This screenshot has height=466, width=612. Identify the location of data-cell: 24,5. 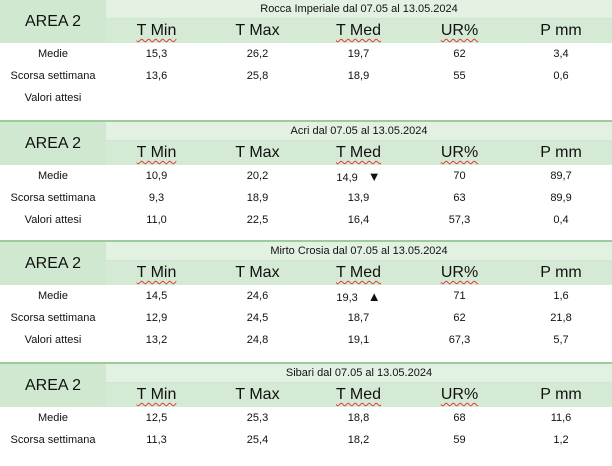
(257, 318).